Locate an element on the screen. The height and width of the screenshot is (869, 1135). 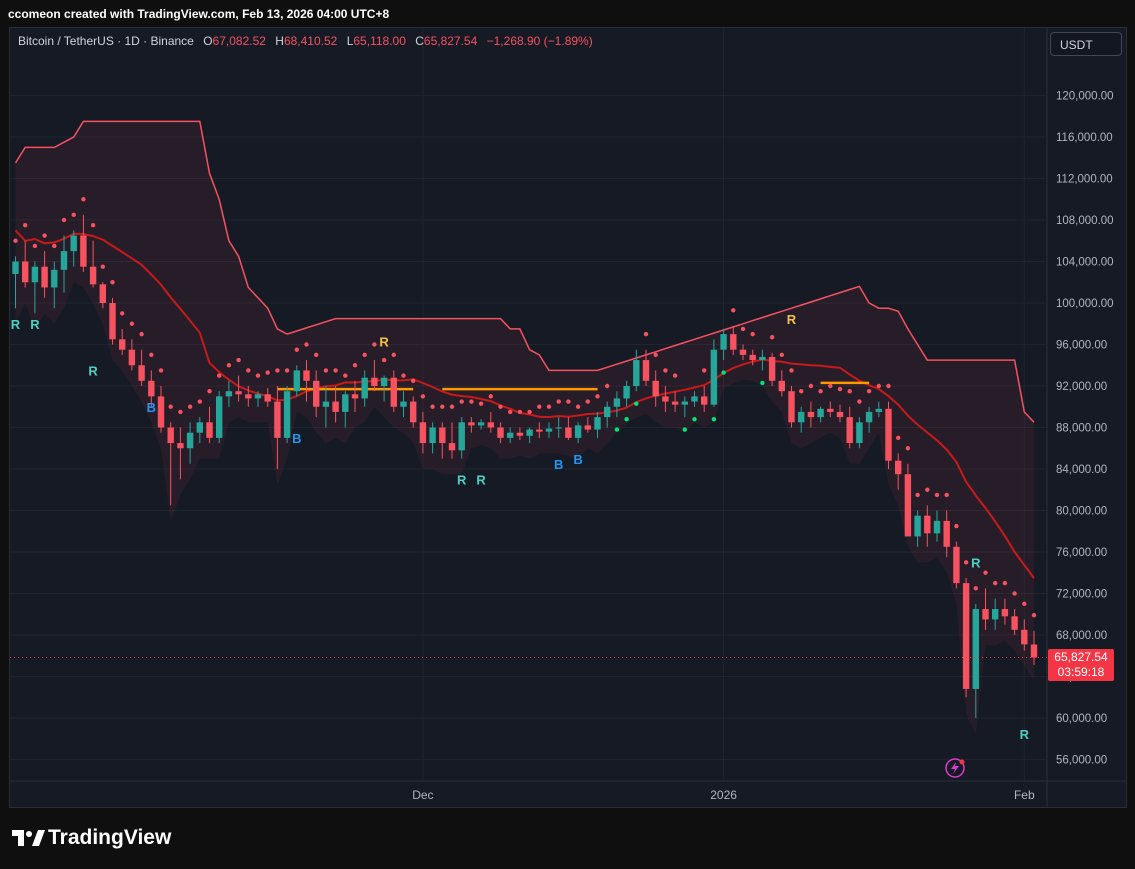
lightning-icon is located at coordinates (955, 768).